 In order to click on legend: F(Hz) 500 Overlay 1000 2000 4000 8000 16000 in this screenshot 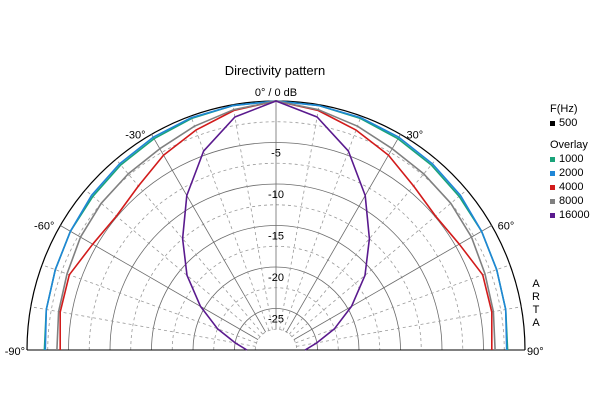, I will do `click(570, 162)`.